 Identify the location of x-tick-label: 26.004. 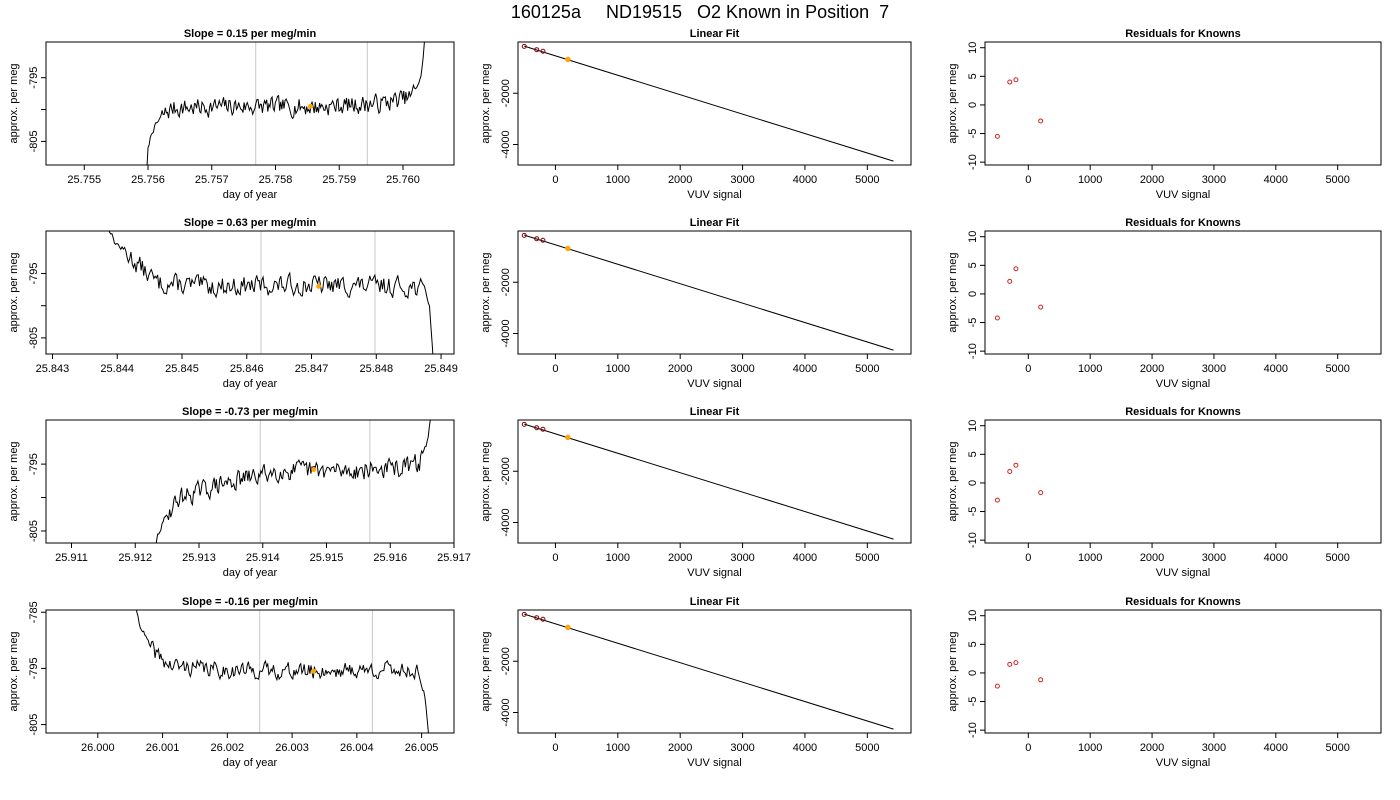
(357, 748).